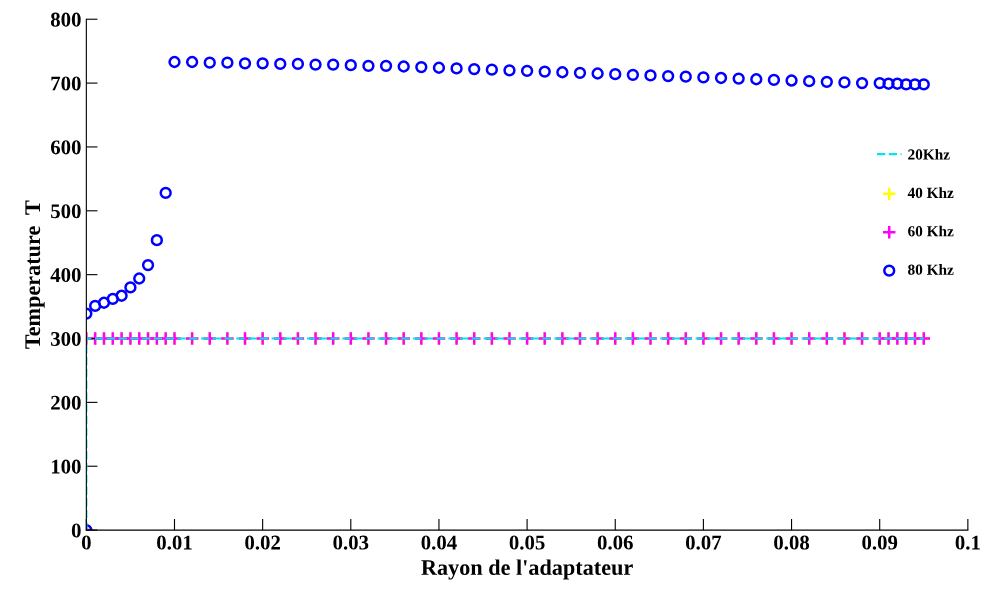 This screenshot has height=601, width=1004. I want to click on x-tick-label: 0.03, so click(351, 542).